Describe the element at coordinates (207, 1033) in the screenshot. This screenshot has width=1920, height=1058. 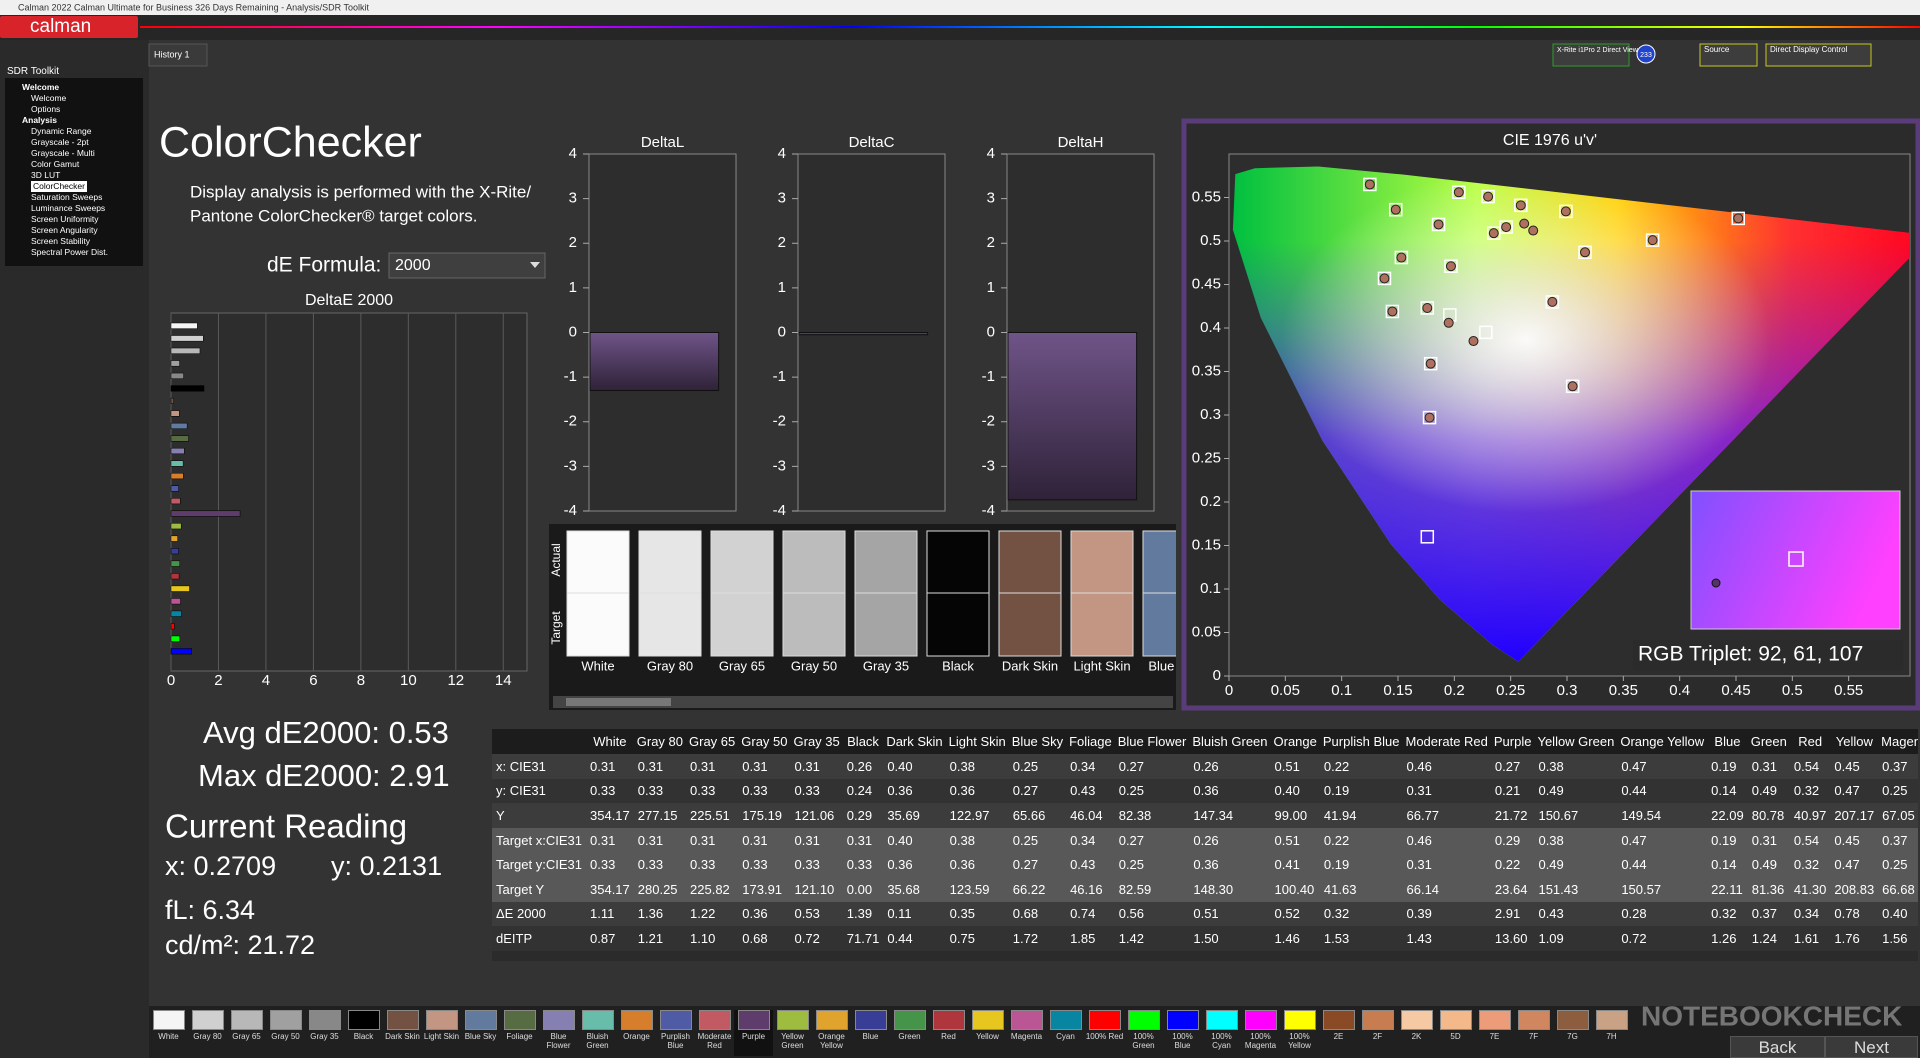
I see `palette-item: Gray 80` at that location.